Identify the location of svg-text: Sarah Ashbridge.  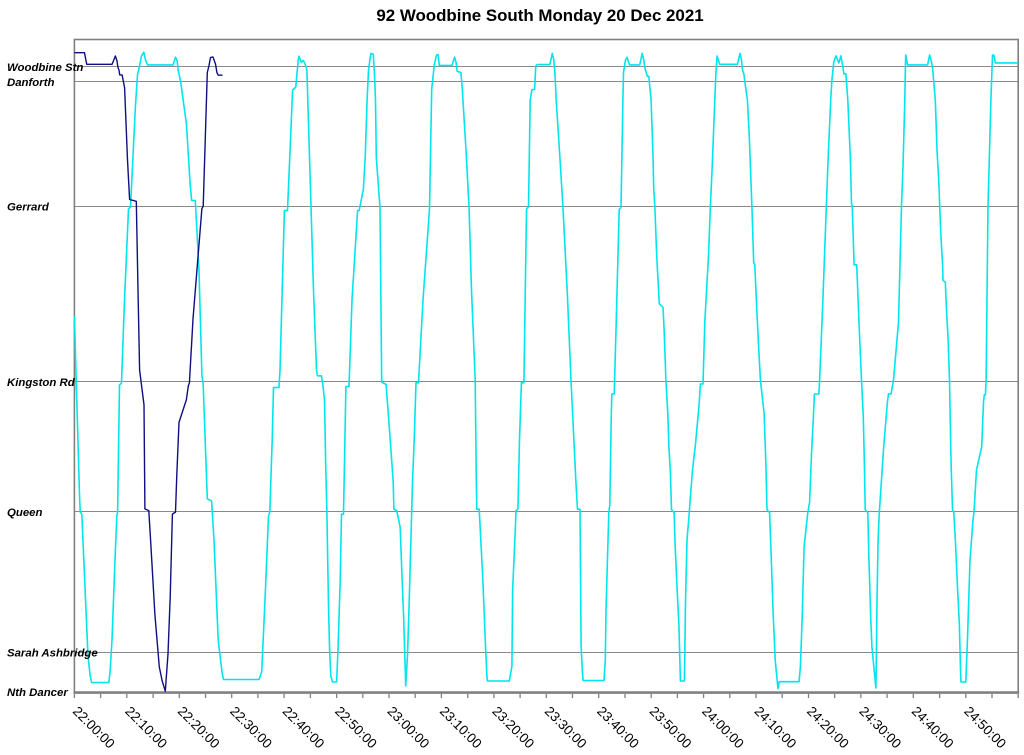
(52, 653).